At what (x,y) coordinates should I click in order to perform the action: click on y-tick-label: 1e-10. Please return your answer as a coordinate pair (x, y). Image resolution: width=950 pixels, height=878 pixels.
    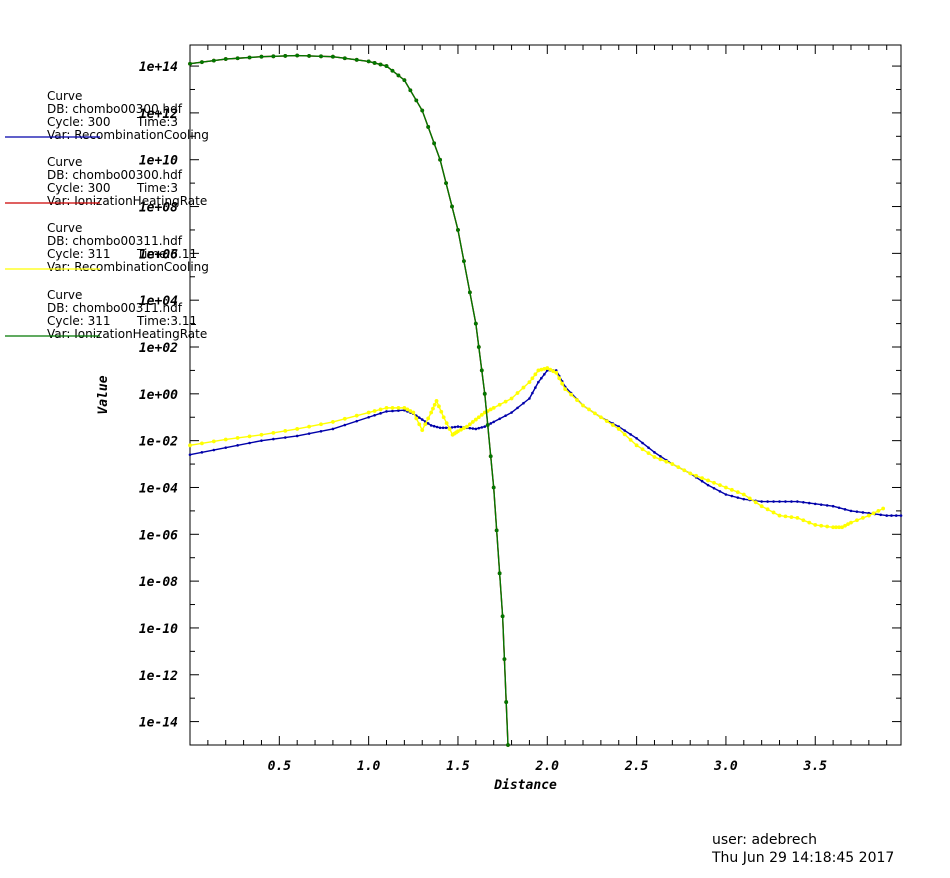
    Looking at the image, I should click on (158, 629).